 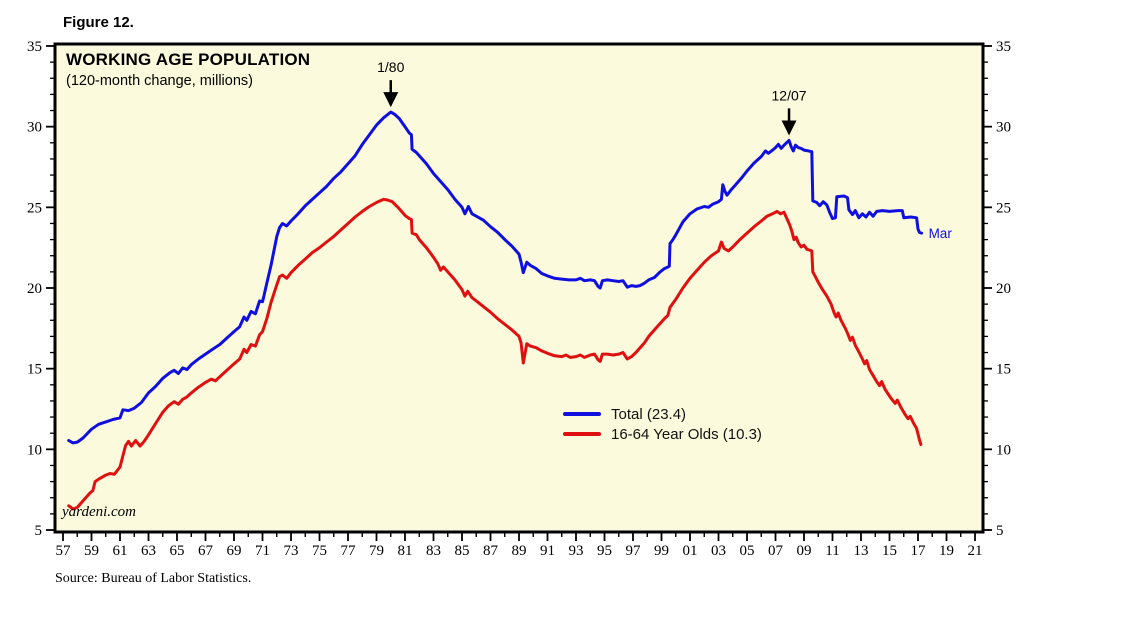 I want to click on x-tick-label: 71, so click(x=262, y=551).